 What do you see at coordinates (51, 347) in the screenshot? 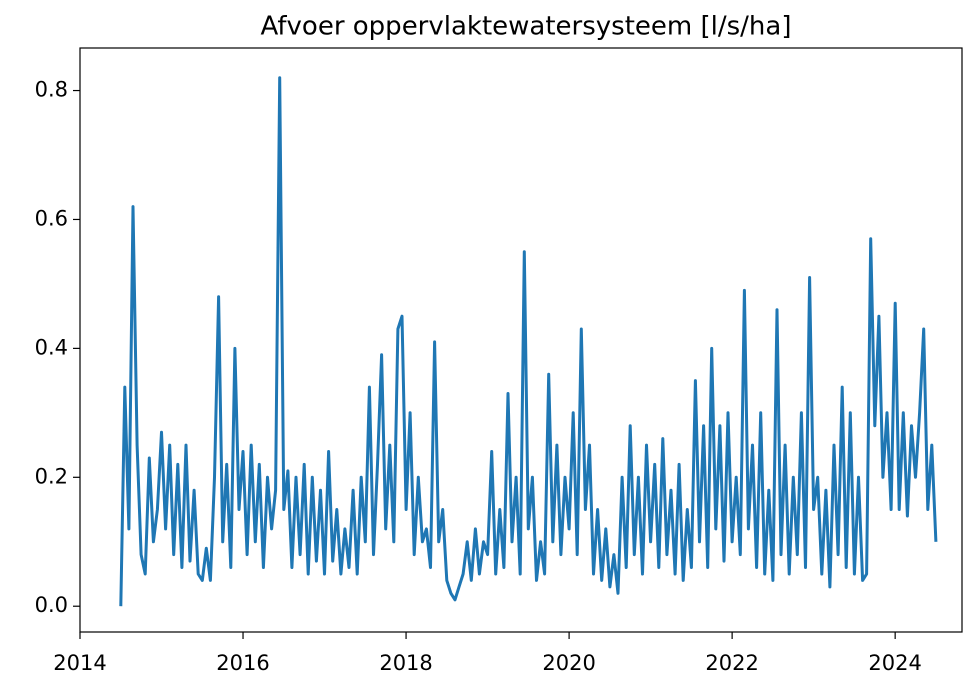
I see `y-tick-label: 0.4` at bounding box center [51, 347].